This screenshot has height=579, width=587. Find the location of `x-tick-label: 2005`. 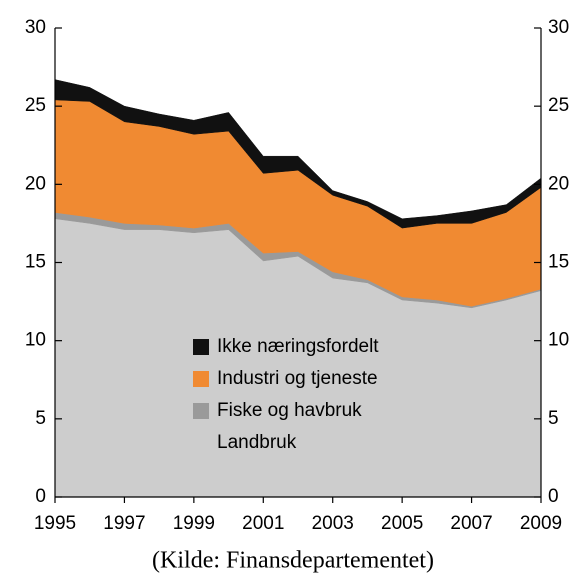

x-tick-label: 2005 is located at coordinates (402, 523).